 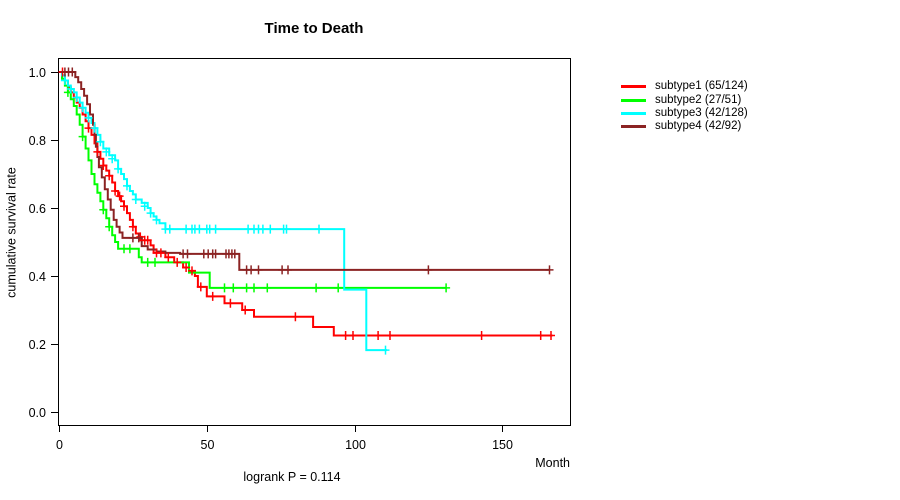 I want to click on legend-item-subtype2: subtype2 (27/51), so click(x=684, y=99).